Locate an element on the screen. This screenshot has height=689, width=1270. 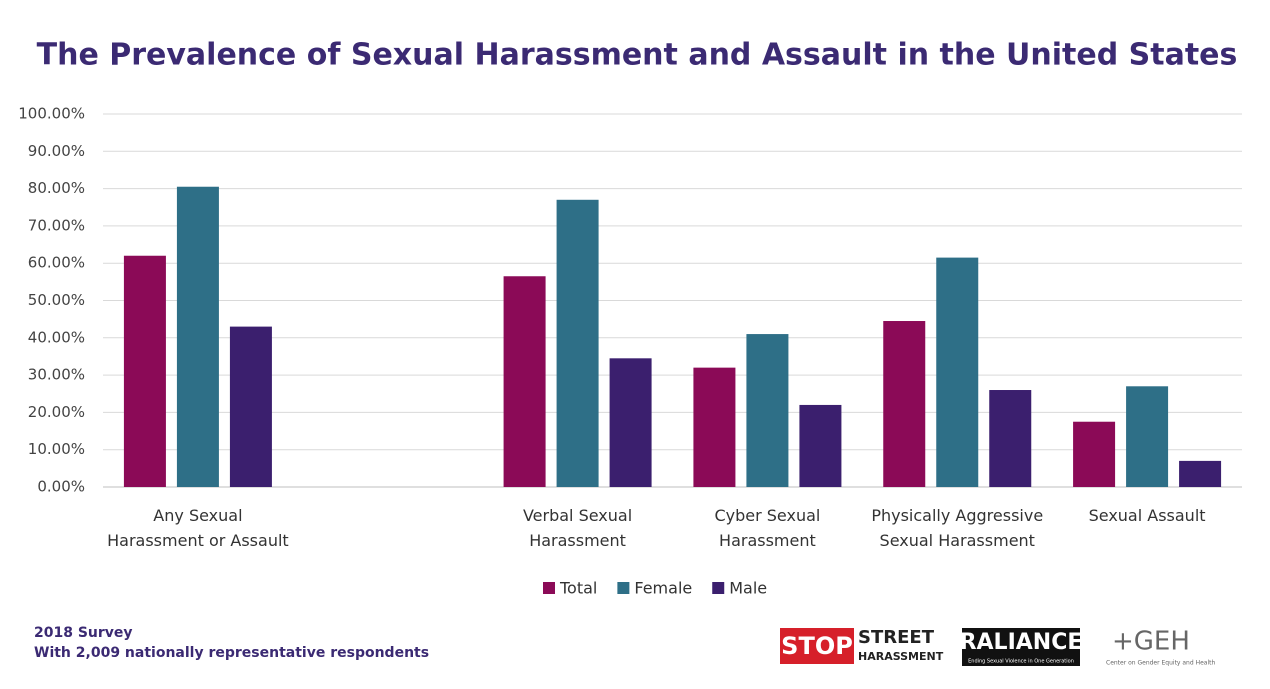
x-tick-label: Verbal Sexual Harassment is located at coordinates (577, 528).